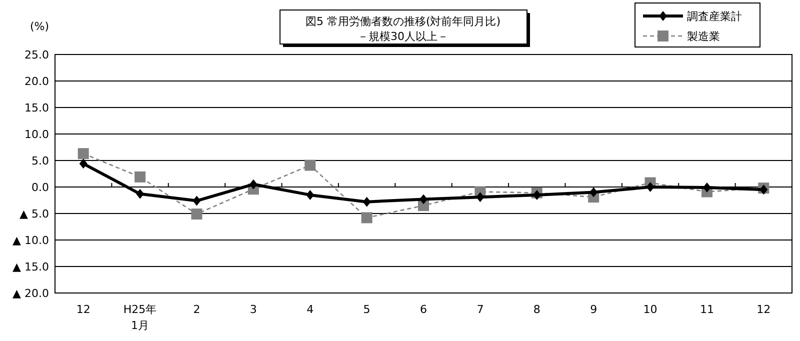 This screenshot has width=800, height=341. Describe the element at coordinates (707, 309) in the screenshot. I see `x-tick-label: 11` at that location.